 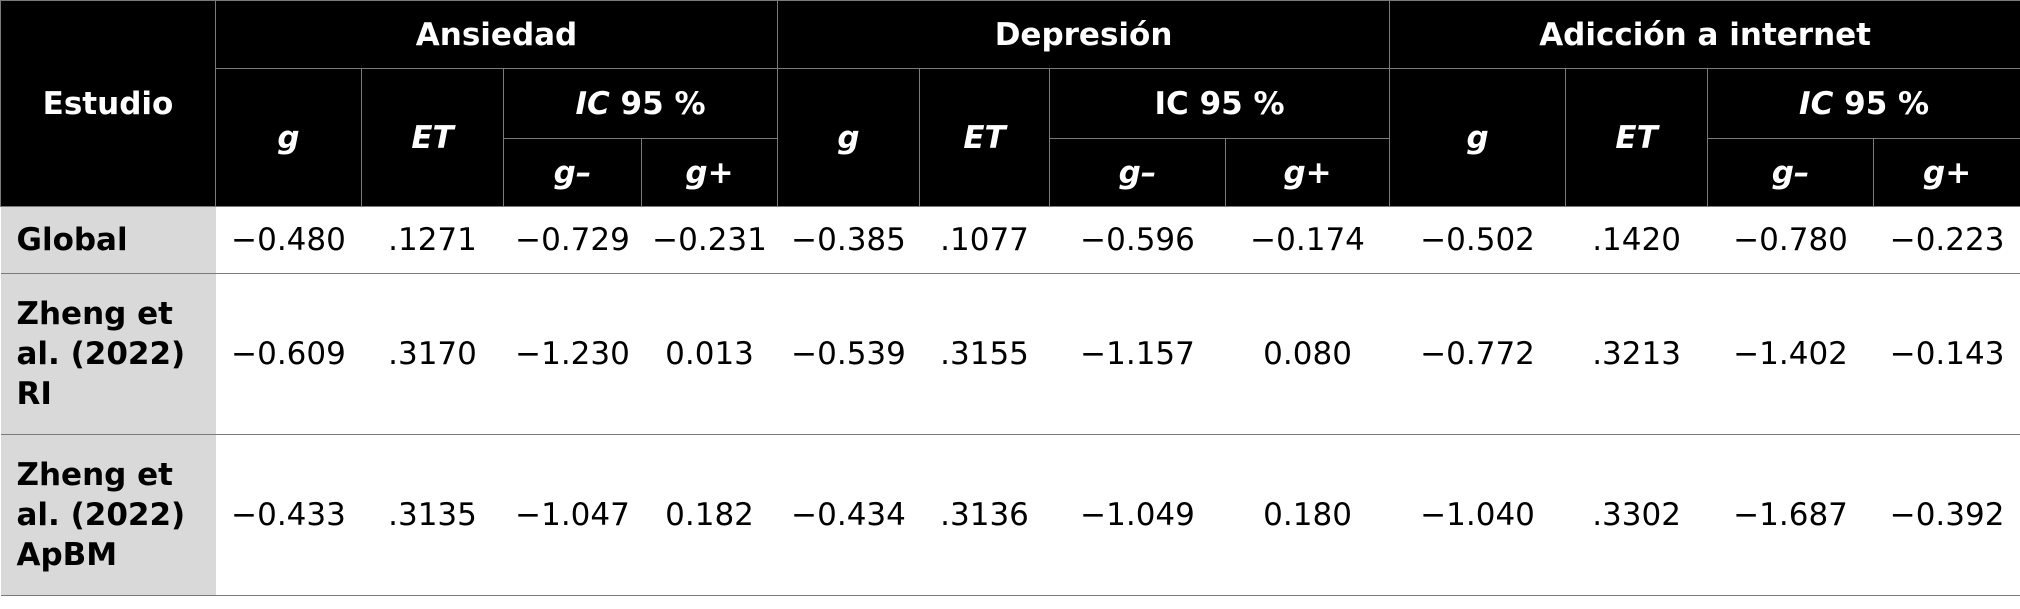 What do you see at coordinates (1307, 515) in the screenshot?
I see `table-cell: 0.180` at bounding box center [1307, 515].